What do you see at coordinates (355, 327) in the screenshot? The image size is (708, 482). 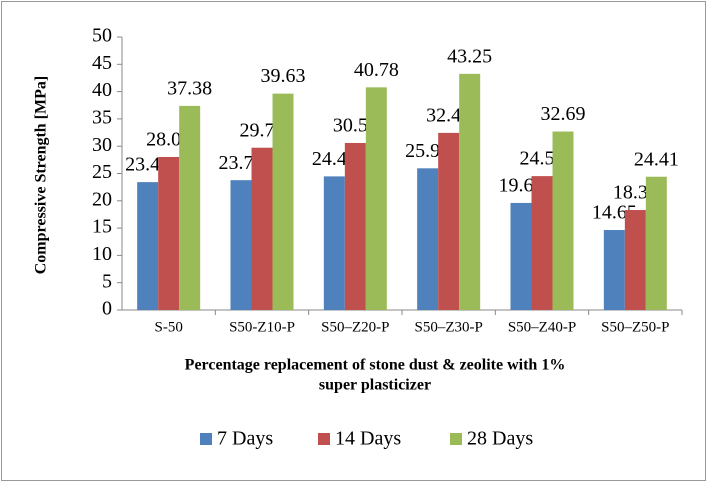 I see `x-tick-label: S50–Z20-P` at bounding box center [355, 327].